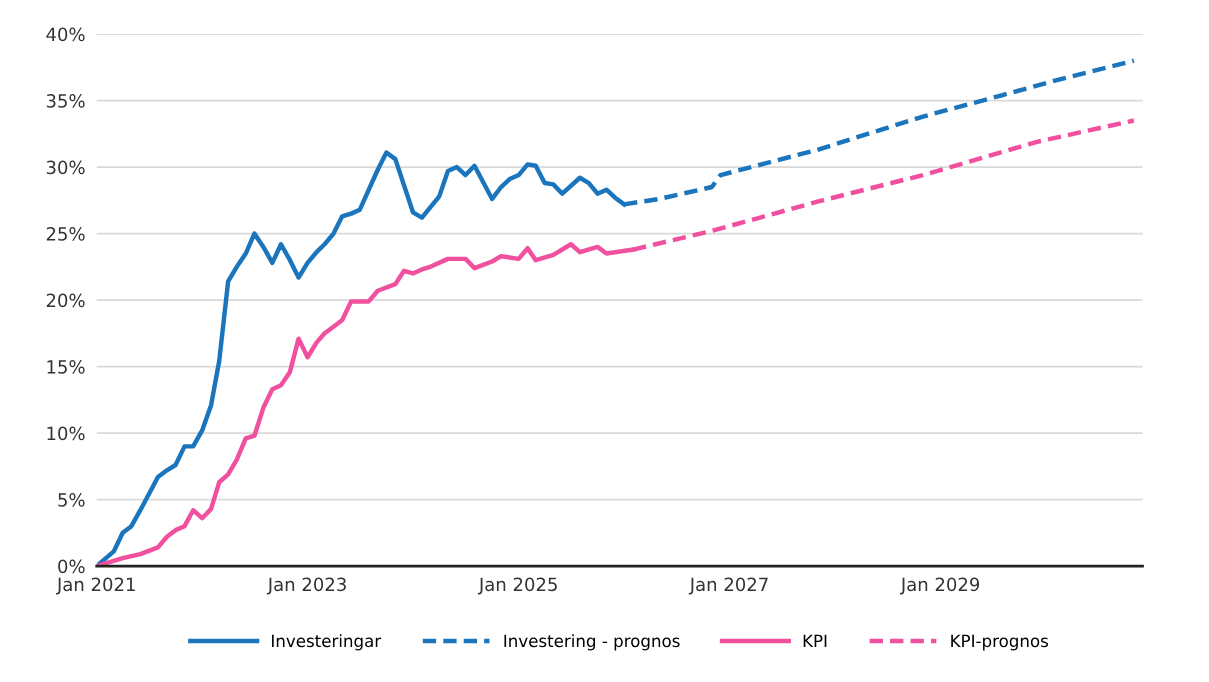  What do you see at coordinates (939, 586) in the screenshot?
I see `x-tick-label: Jan 2029` at bounding box center [939, 586].